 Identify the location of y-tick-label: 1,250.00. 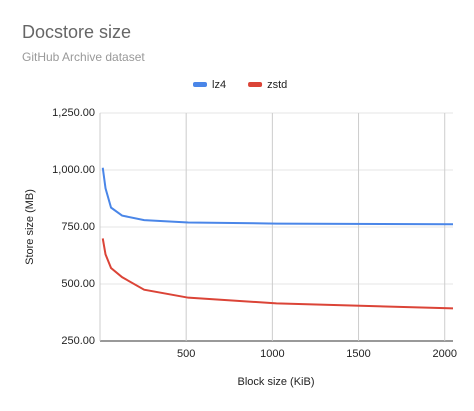
(73, 113).